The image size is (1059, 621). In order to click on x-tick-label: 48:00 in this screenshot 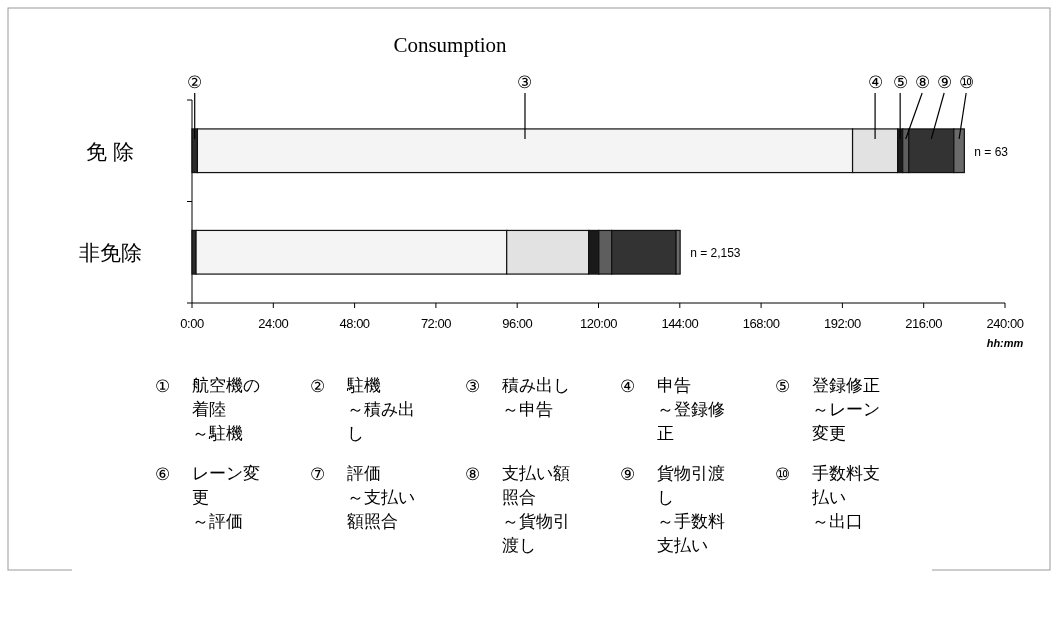, I will do `click(354, 323)`.